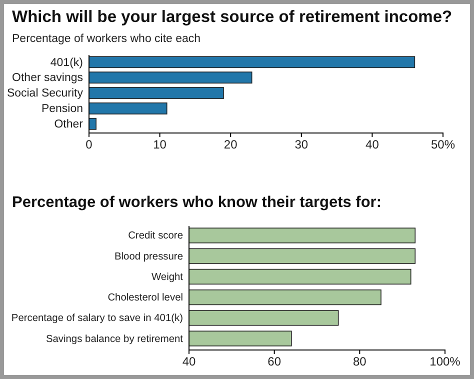  Describe the element at coordinates (45, 94) in the screenshot. I see `y-tick-label: Social Security` at that location.